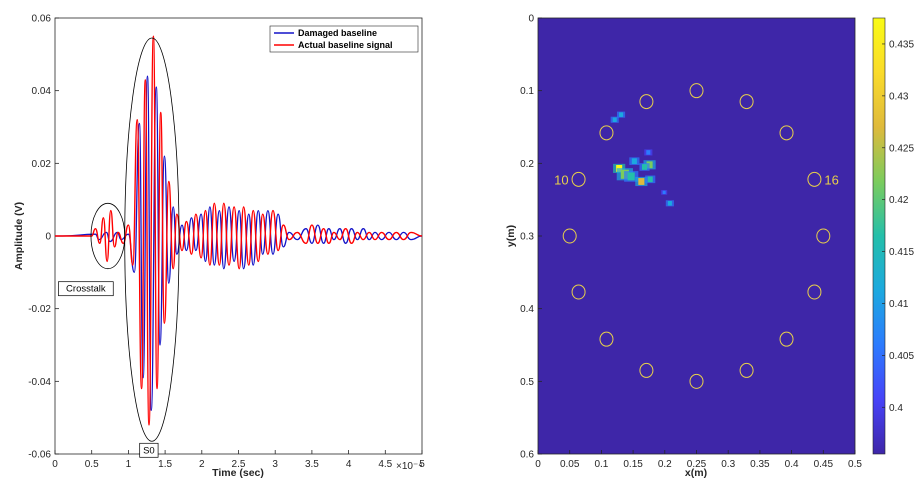 The image size is (922, 486). Describe the element at coordinates (831, 179) in the screenshot. I see `sensor-label: 16` at that location.